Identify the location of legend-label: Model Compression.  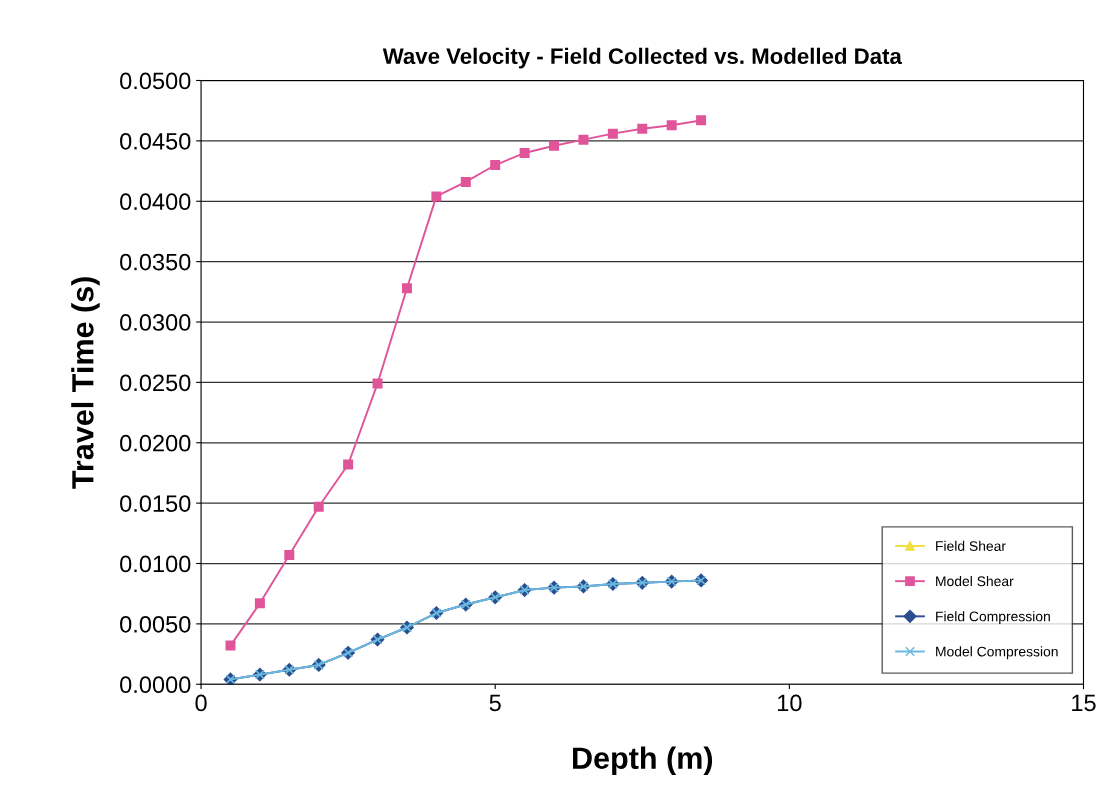
(997, 653).